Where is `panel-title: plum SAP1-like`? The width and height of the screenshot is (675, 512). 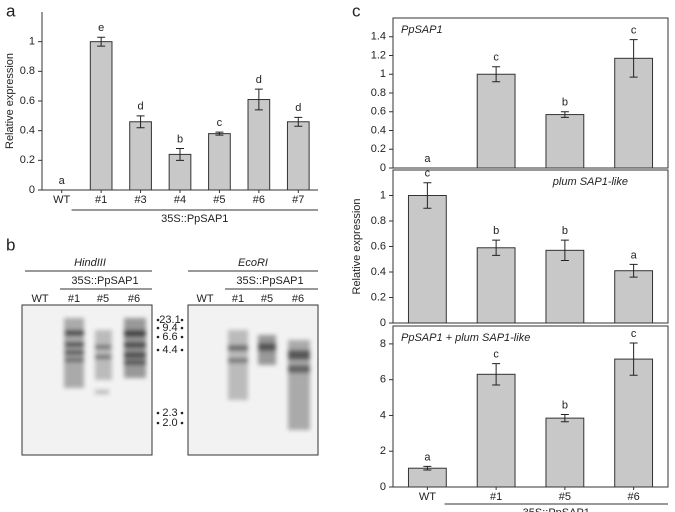
panel-title: plum SAP1-like is located at coordinates (590, 182).